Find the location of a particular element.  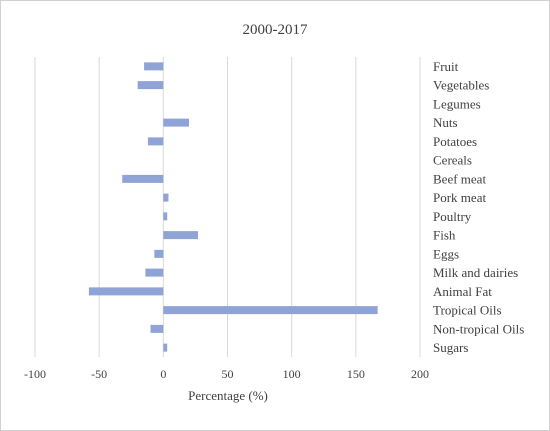

x-tick-label: -100 is located at coordinates (35, 374).